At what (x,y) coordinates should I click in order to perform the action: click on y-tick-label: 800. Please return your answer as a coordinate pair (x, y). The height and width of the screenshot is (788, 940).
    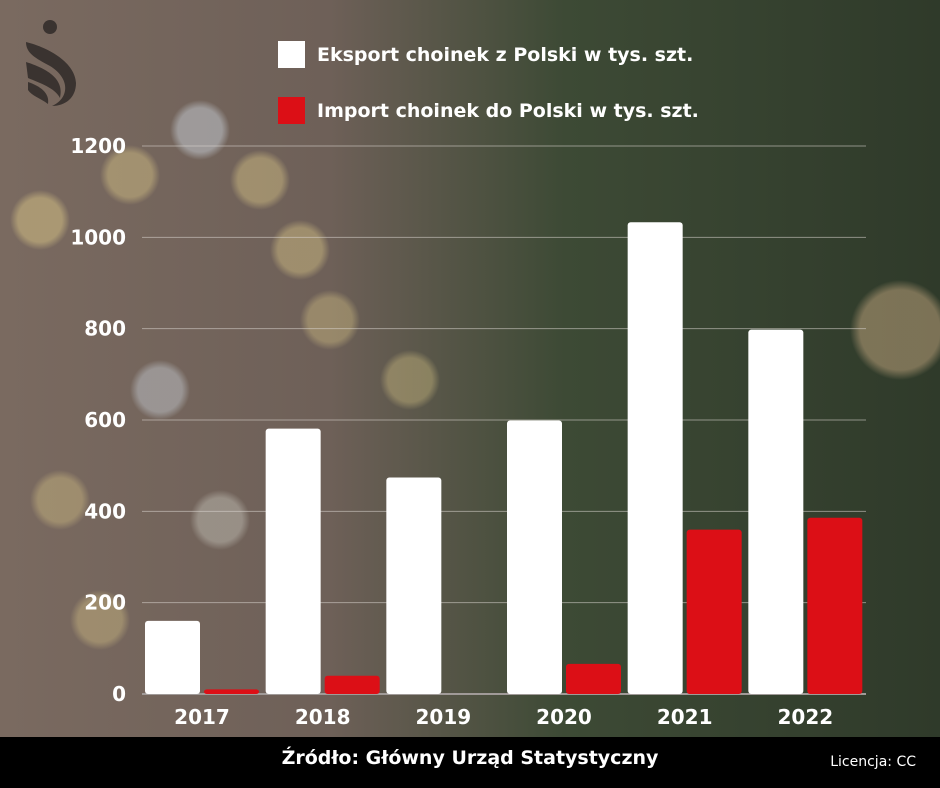
    Looking at the image, I should click on (105, 329).